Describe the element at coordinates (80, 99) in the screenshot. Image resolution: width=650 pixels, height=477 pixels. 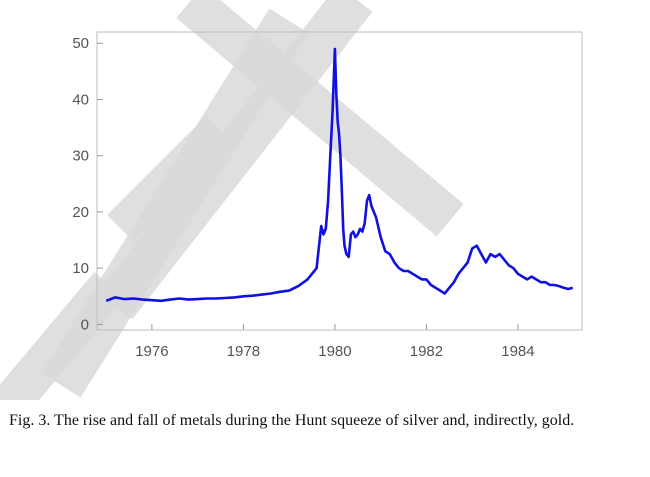
I see `y-tick-label: 40` at that location.